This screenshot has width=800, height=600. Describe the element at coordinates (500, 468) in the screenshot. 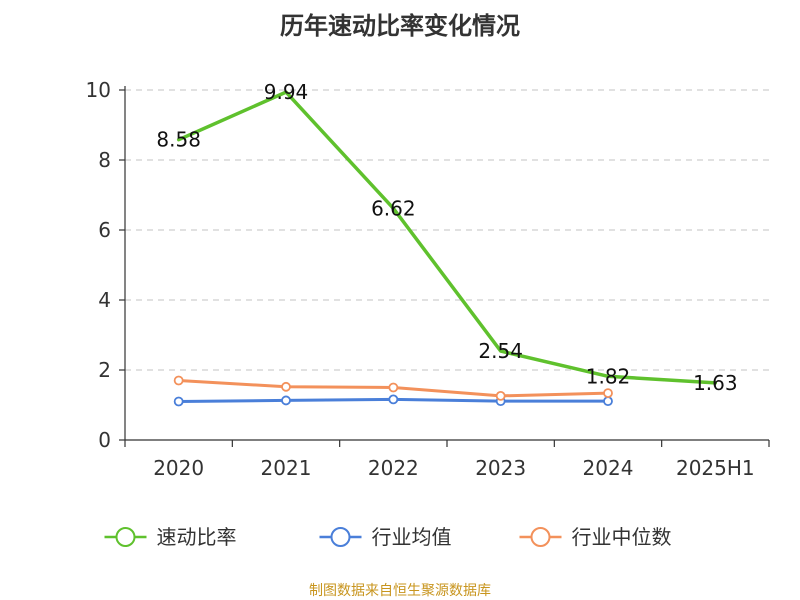

I see `x-tick-label: 2023` at that location.